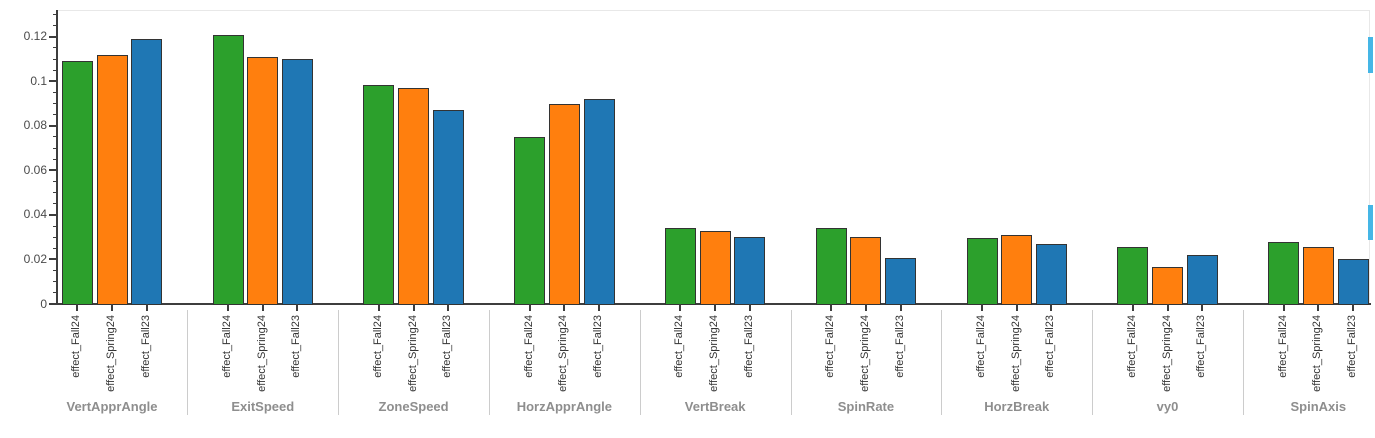  I want to click on group-label: VertBreak, so click(715, 406).